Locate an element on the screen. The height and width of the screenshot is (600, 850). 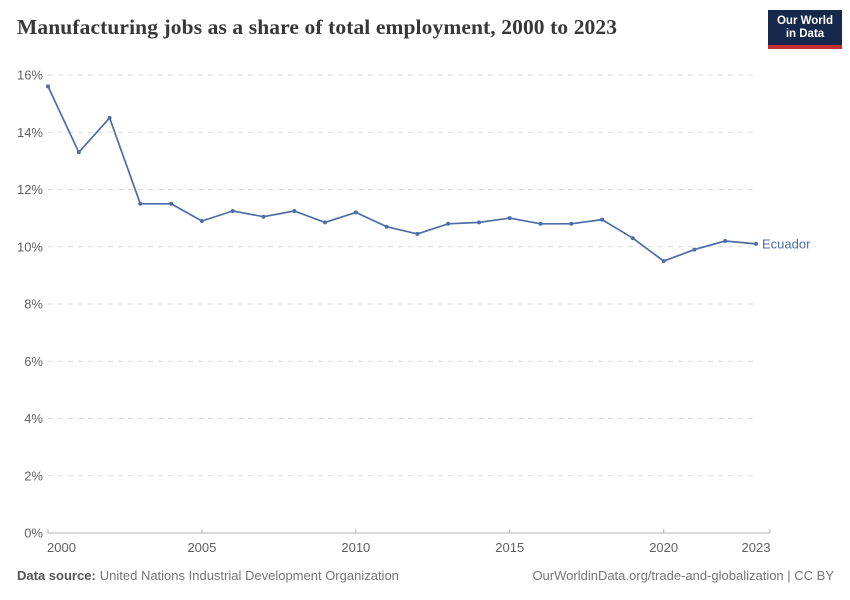
y-axis-label: 0% is located at coordinates (33, 533).